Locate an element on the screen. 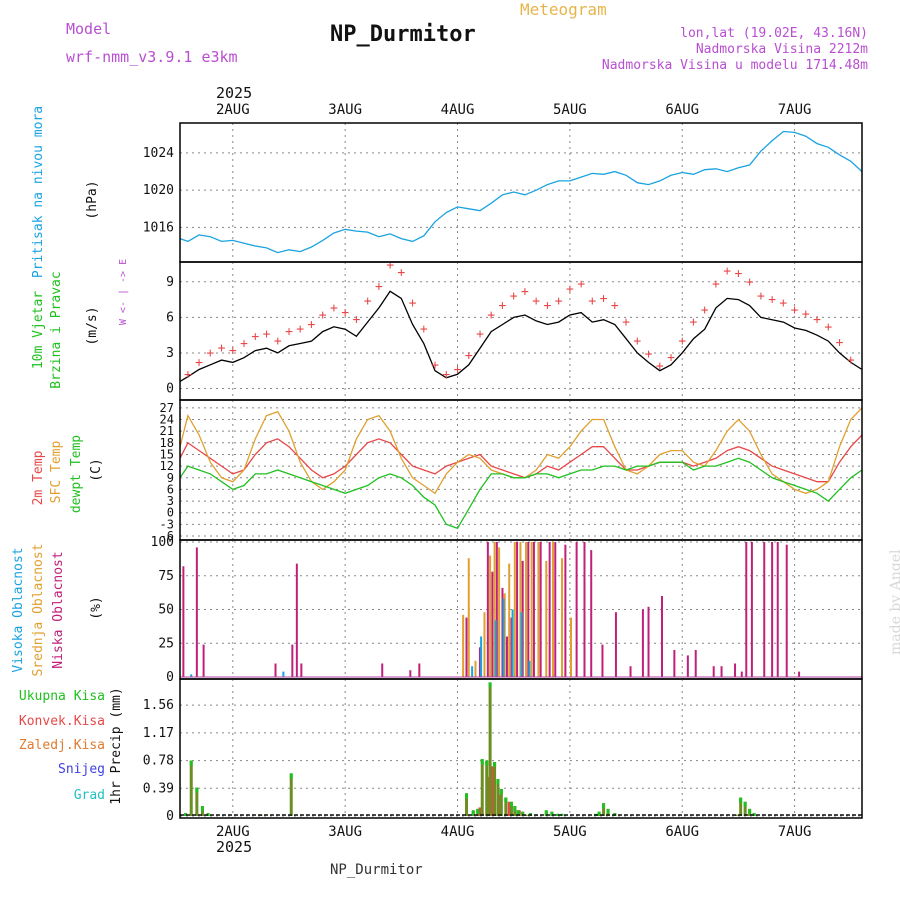  series-line-dewpt-temp is located at coordinates (521, 493).